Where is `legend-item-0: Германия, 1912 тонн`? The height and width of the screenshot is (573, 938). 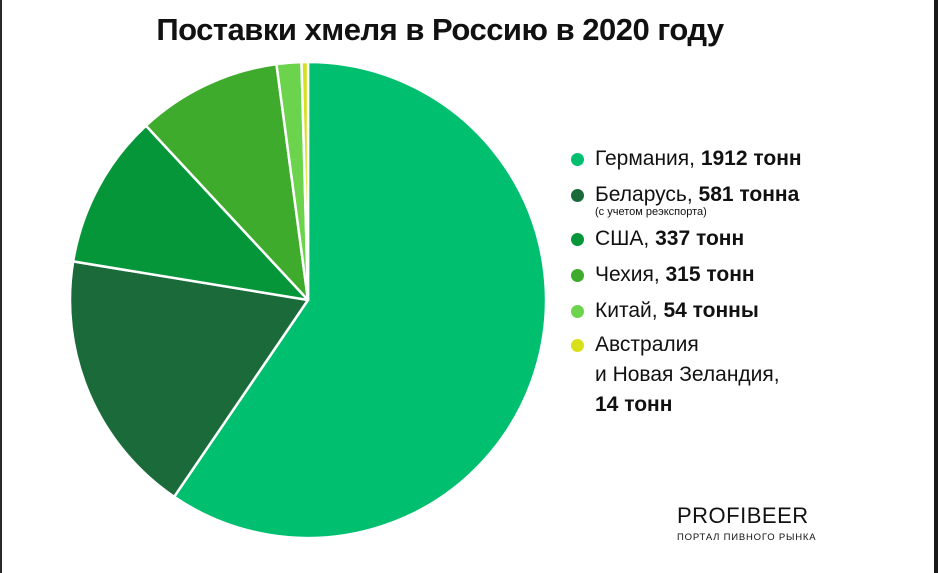 legend-item-0: Германия, 1912 тонн is located at coordinates (741, 159).